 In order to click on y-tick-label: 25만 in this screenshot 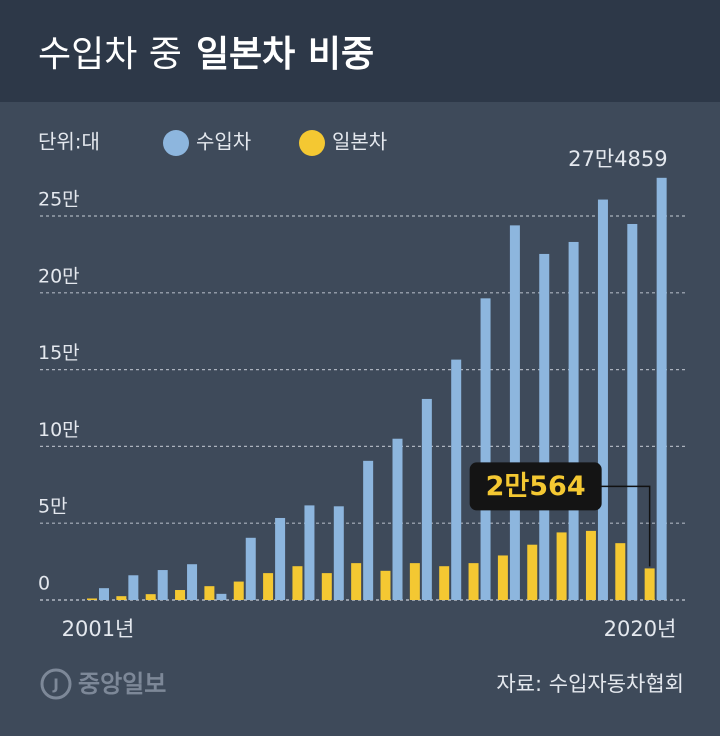, I will do `click(59, 200)`.